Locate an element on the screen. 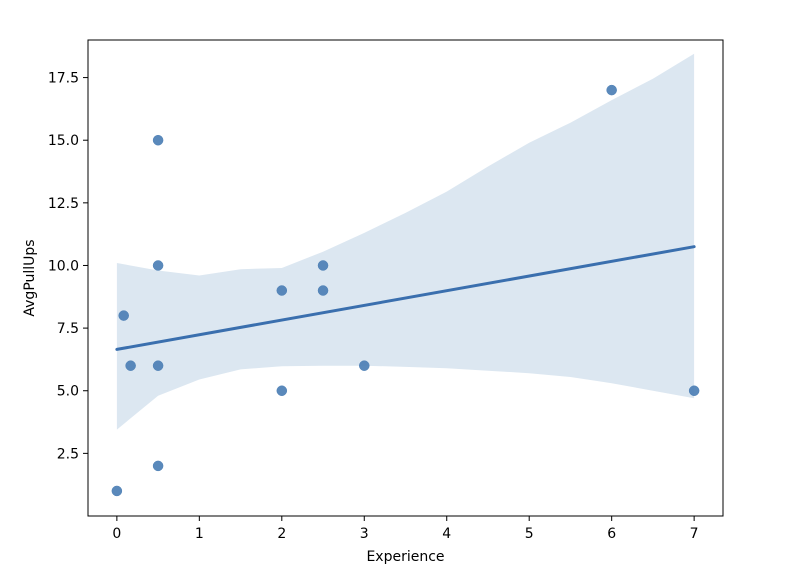  x-axis-ticks: 0 1 2 3 4 5 6 7 is located at coordinates (405, 529).